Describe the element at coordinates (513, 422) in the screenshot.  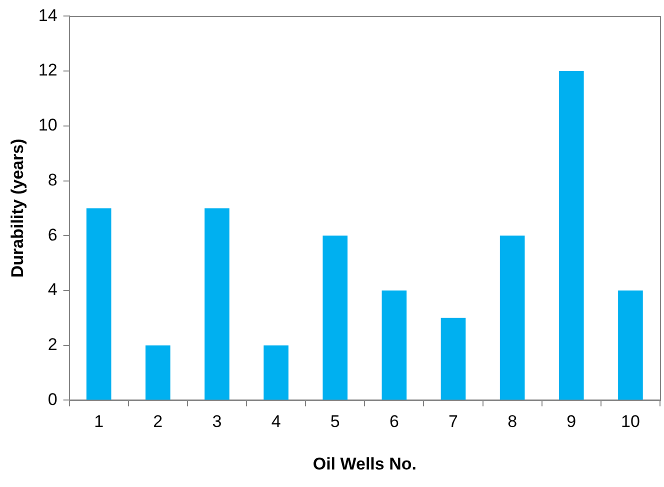
I see `x-tick-label: 8` at that location.